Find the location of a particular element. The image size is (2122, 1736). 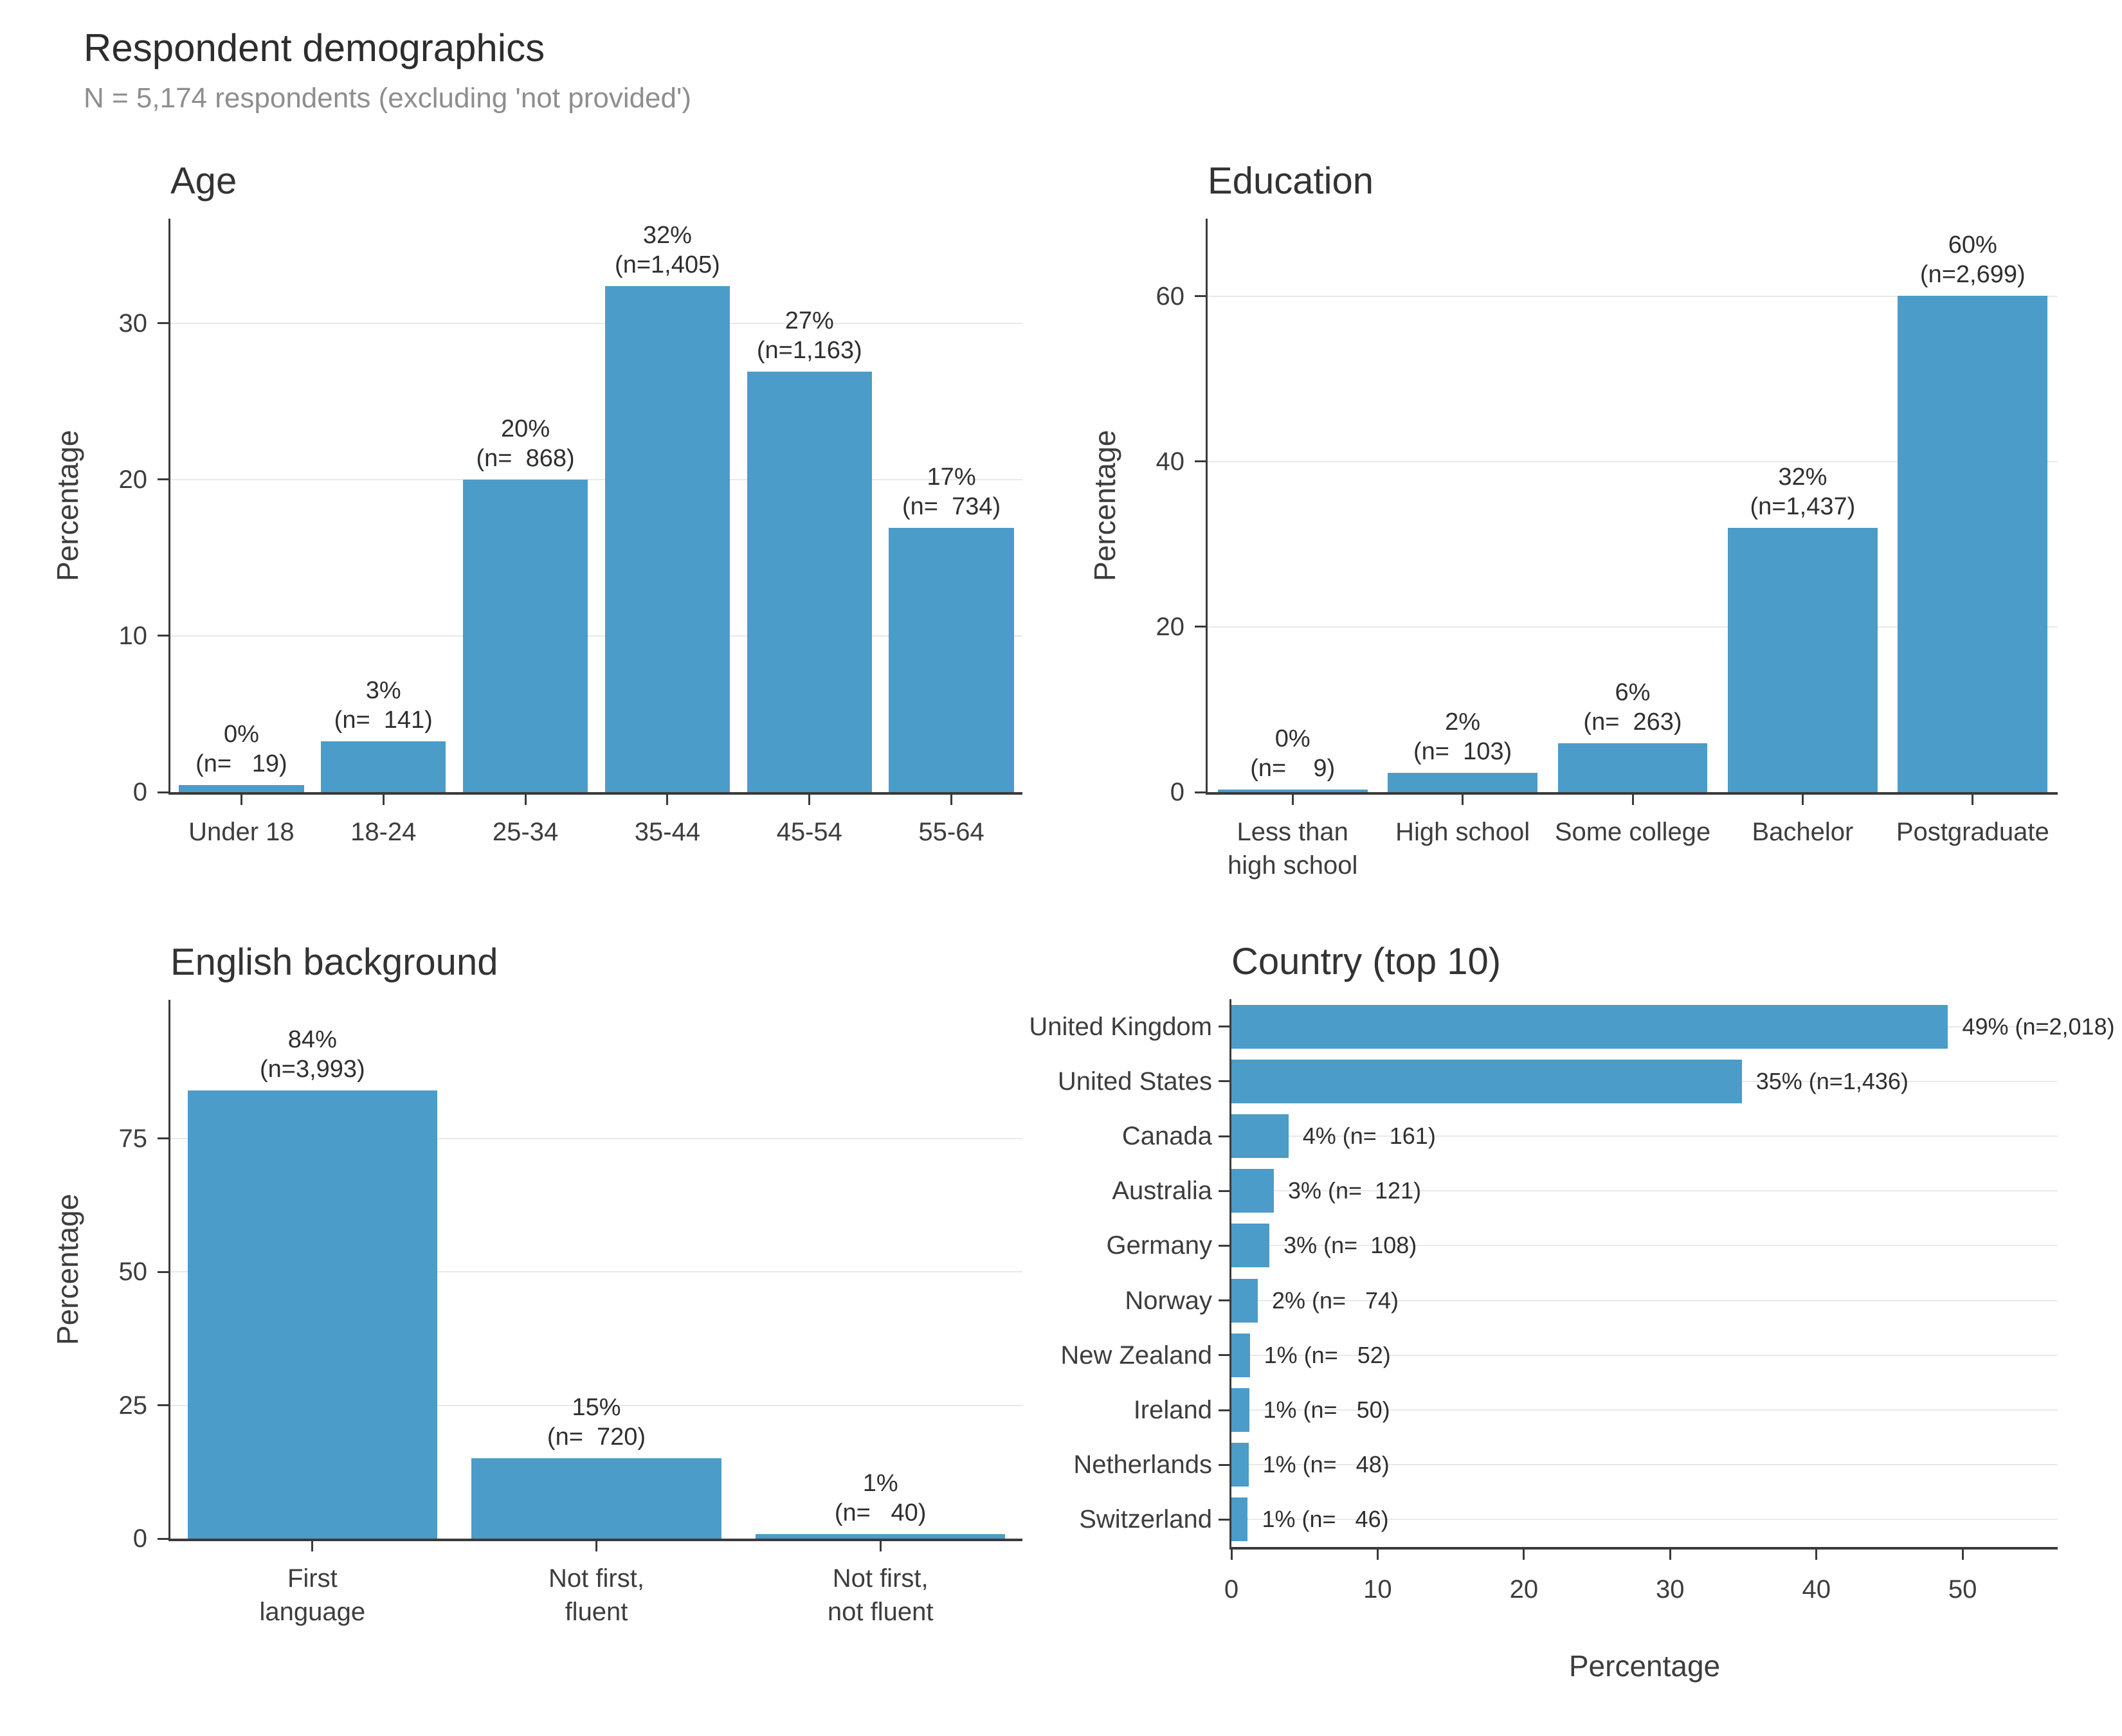

y-tick-label: 25 is located at coordinates (133, 1405).